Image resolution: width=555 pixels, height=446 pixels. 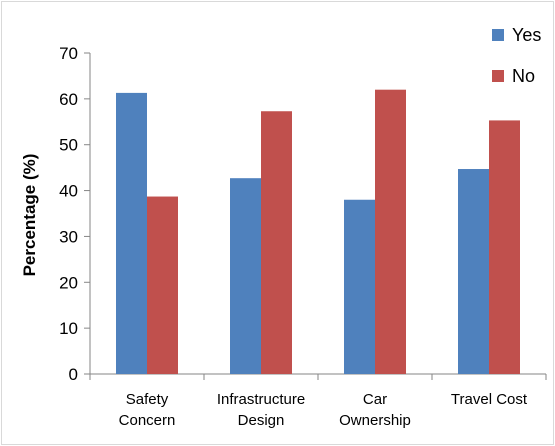 What do you see at coordinates (73, 374) in the screenshot?
I see `y-tick-label: 0` at bounding box center [73, 374].